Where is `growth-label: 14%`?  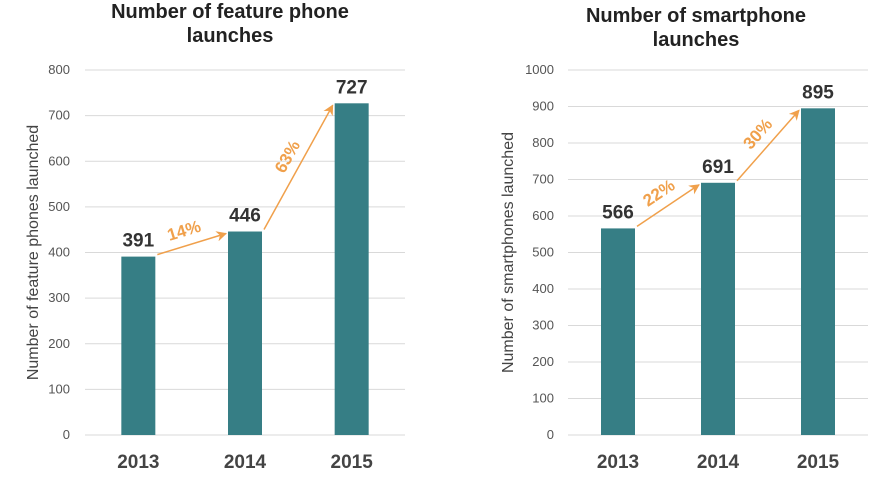
growth-label: 14% is located at coordinates (184, 231).